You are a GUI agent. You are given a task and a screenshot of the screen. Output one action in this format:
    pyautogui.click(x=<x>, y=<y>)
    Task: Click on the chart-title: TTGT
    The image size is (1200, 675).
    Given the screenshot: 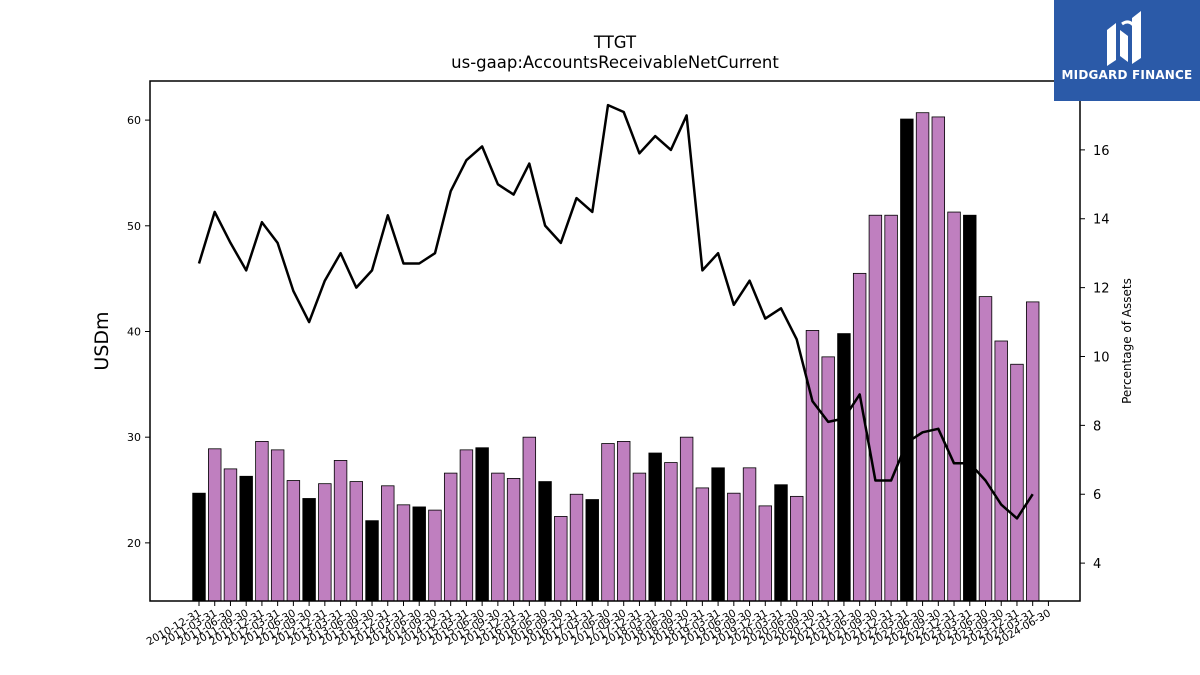 What is the action you would take?
    pyautogui.click(x=615, y=42)
    